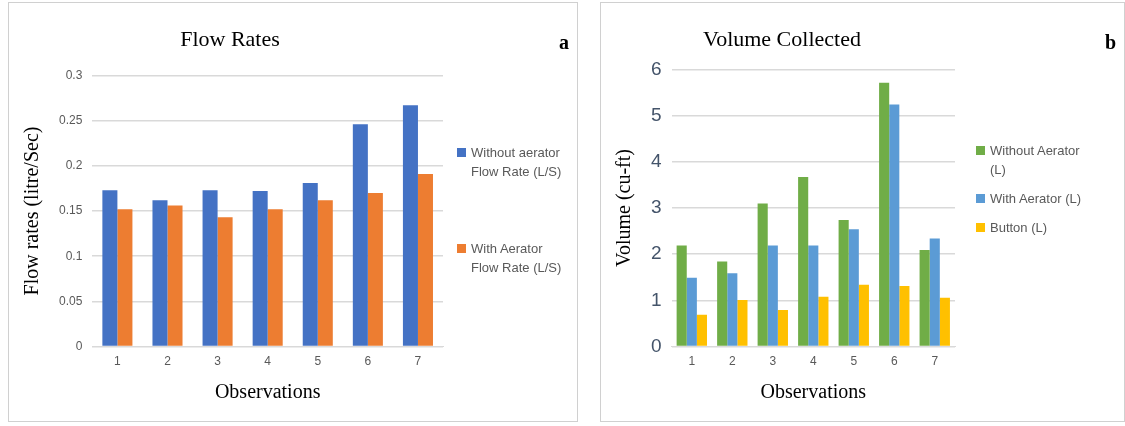  What do you see at coordinates (1036, 199) in the screenshot?
I see `legend-label: With Aerator (L)` at bounding box center [1036, 199].